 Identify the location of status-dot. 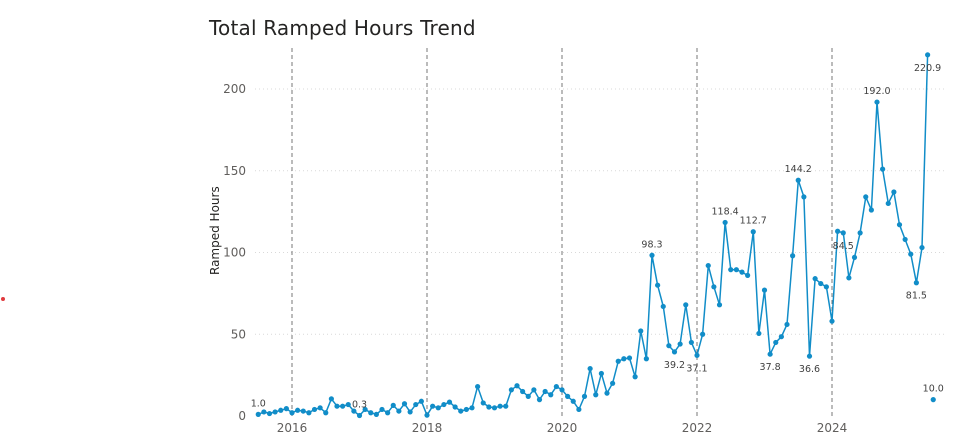
(3, 299).